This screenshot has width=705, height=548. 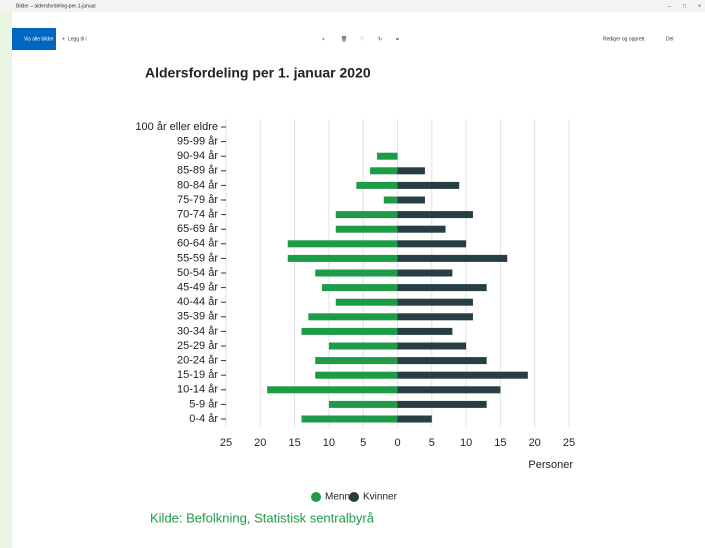 What do you see at coordinates (323, 39) in the screenshot?
I see `zoom-icon: ⌕` at bounding box center [323, 39].